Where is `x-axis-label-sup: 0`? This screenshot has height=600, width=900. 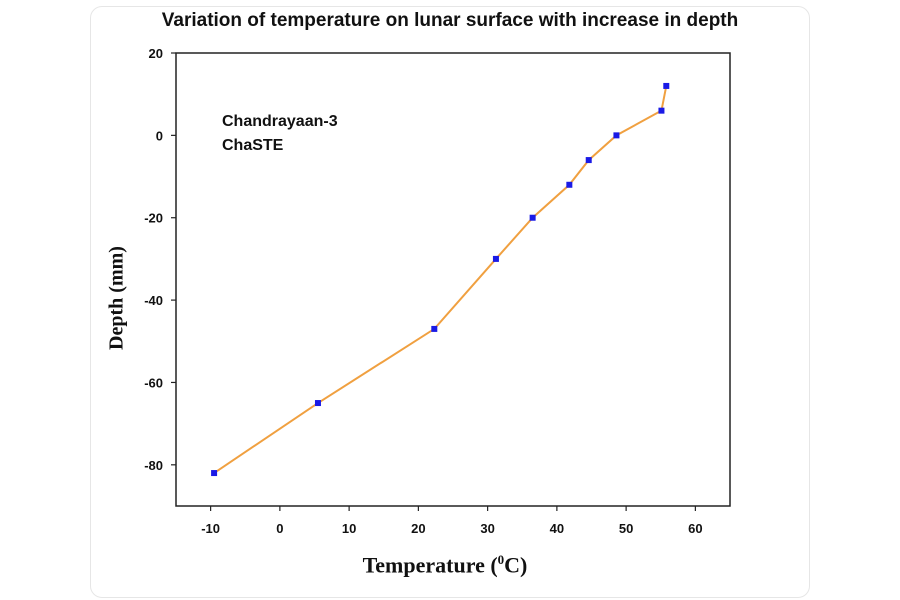 x-axis-label-sup: 0 is located at coordinates (501, 559).